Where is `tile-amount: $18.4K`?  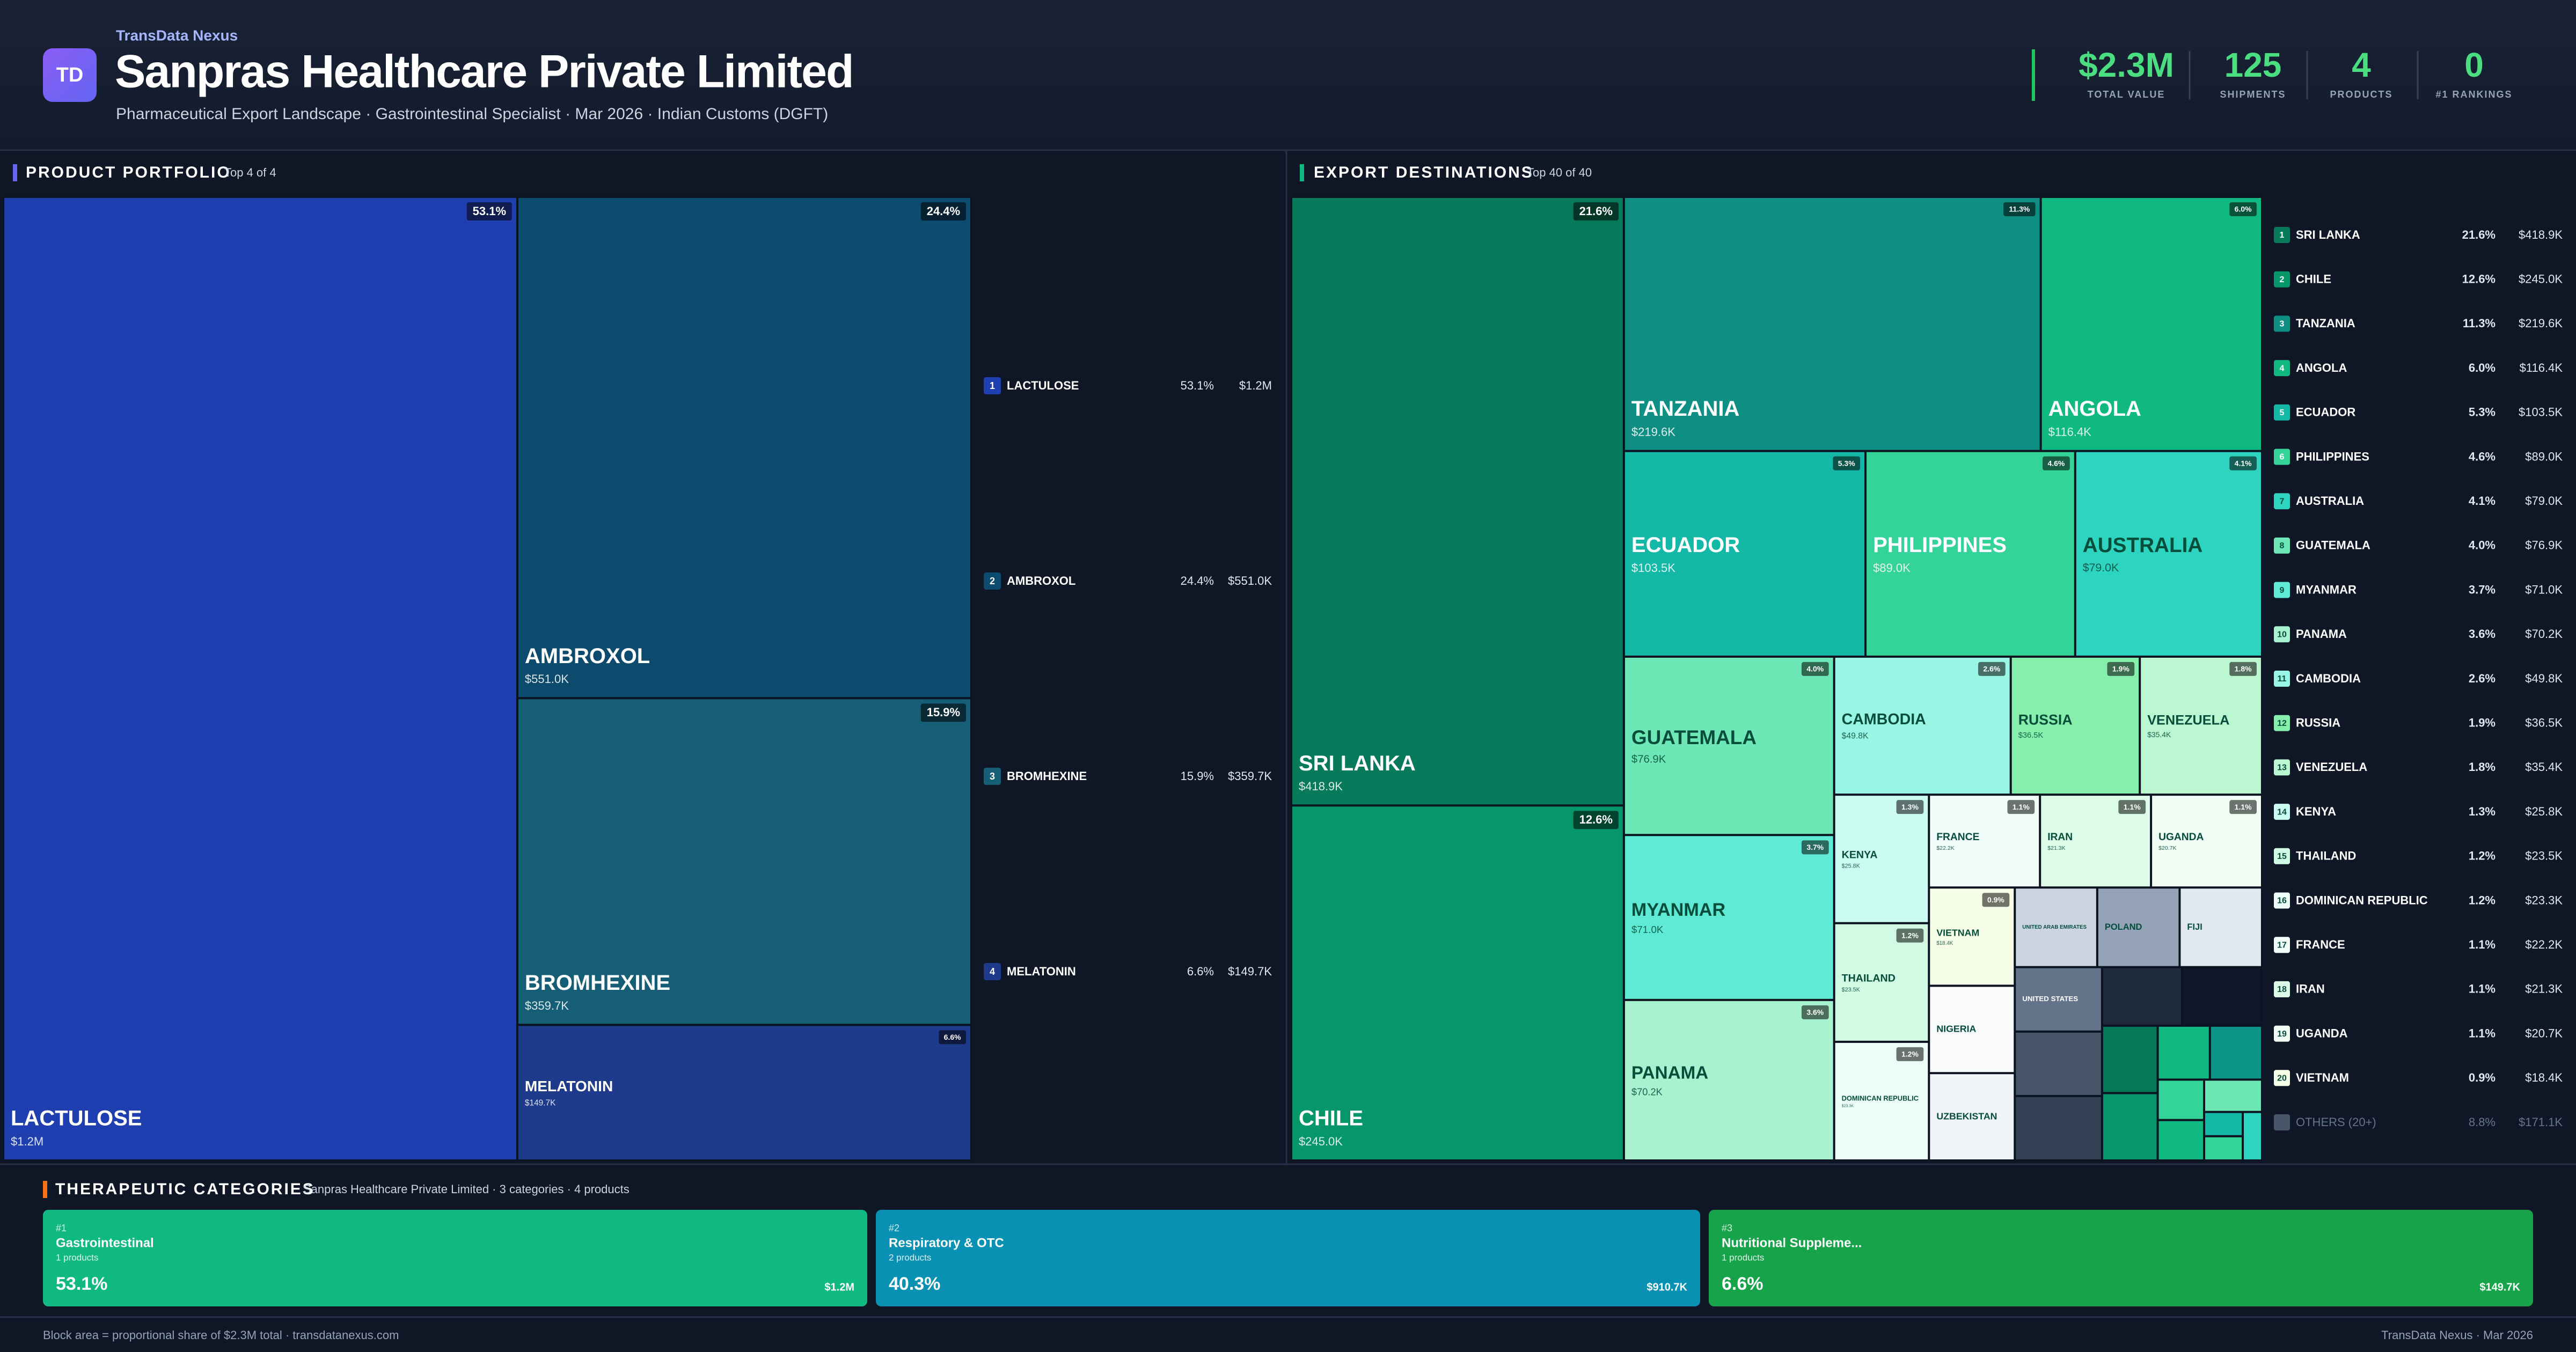
tile-amount: $18.4K is located at coordinates (1944, 943).